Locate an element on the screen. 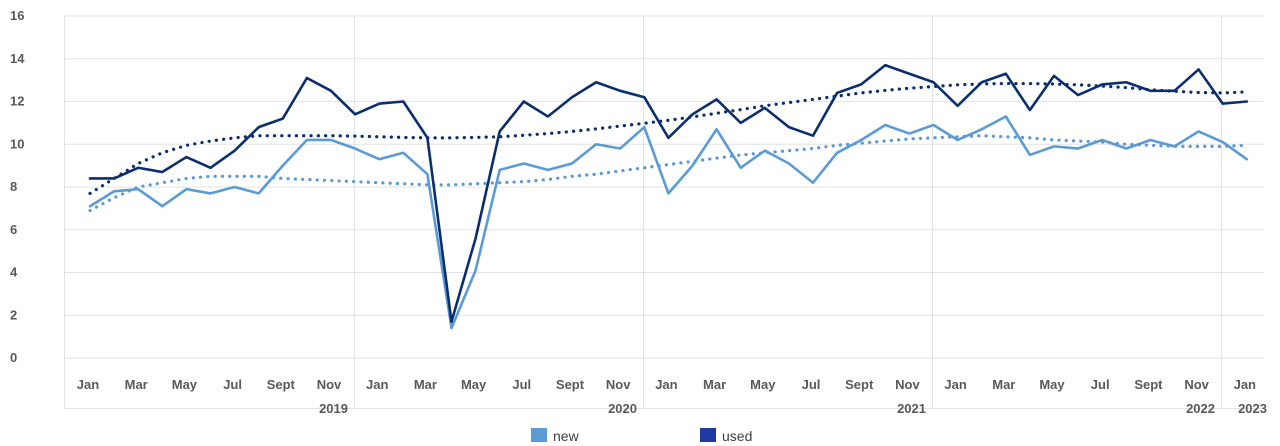 The height and width of the screenshot is (446, 1280). year-label: 2022 is located at coordinates (1200, 408).